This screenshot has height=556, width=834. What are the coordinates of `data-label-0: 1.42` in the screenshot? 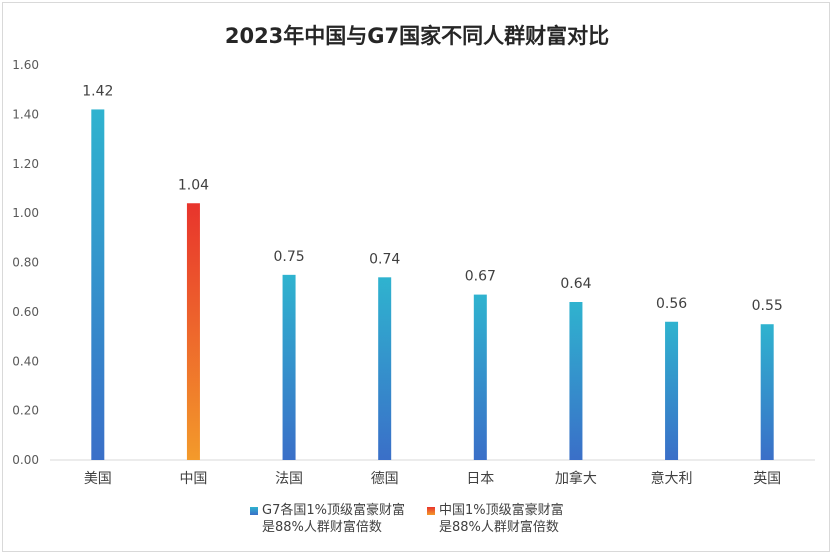 It's located at (97, 91).